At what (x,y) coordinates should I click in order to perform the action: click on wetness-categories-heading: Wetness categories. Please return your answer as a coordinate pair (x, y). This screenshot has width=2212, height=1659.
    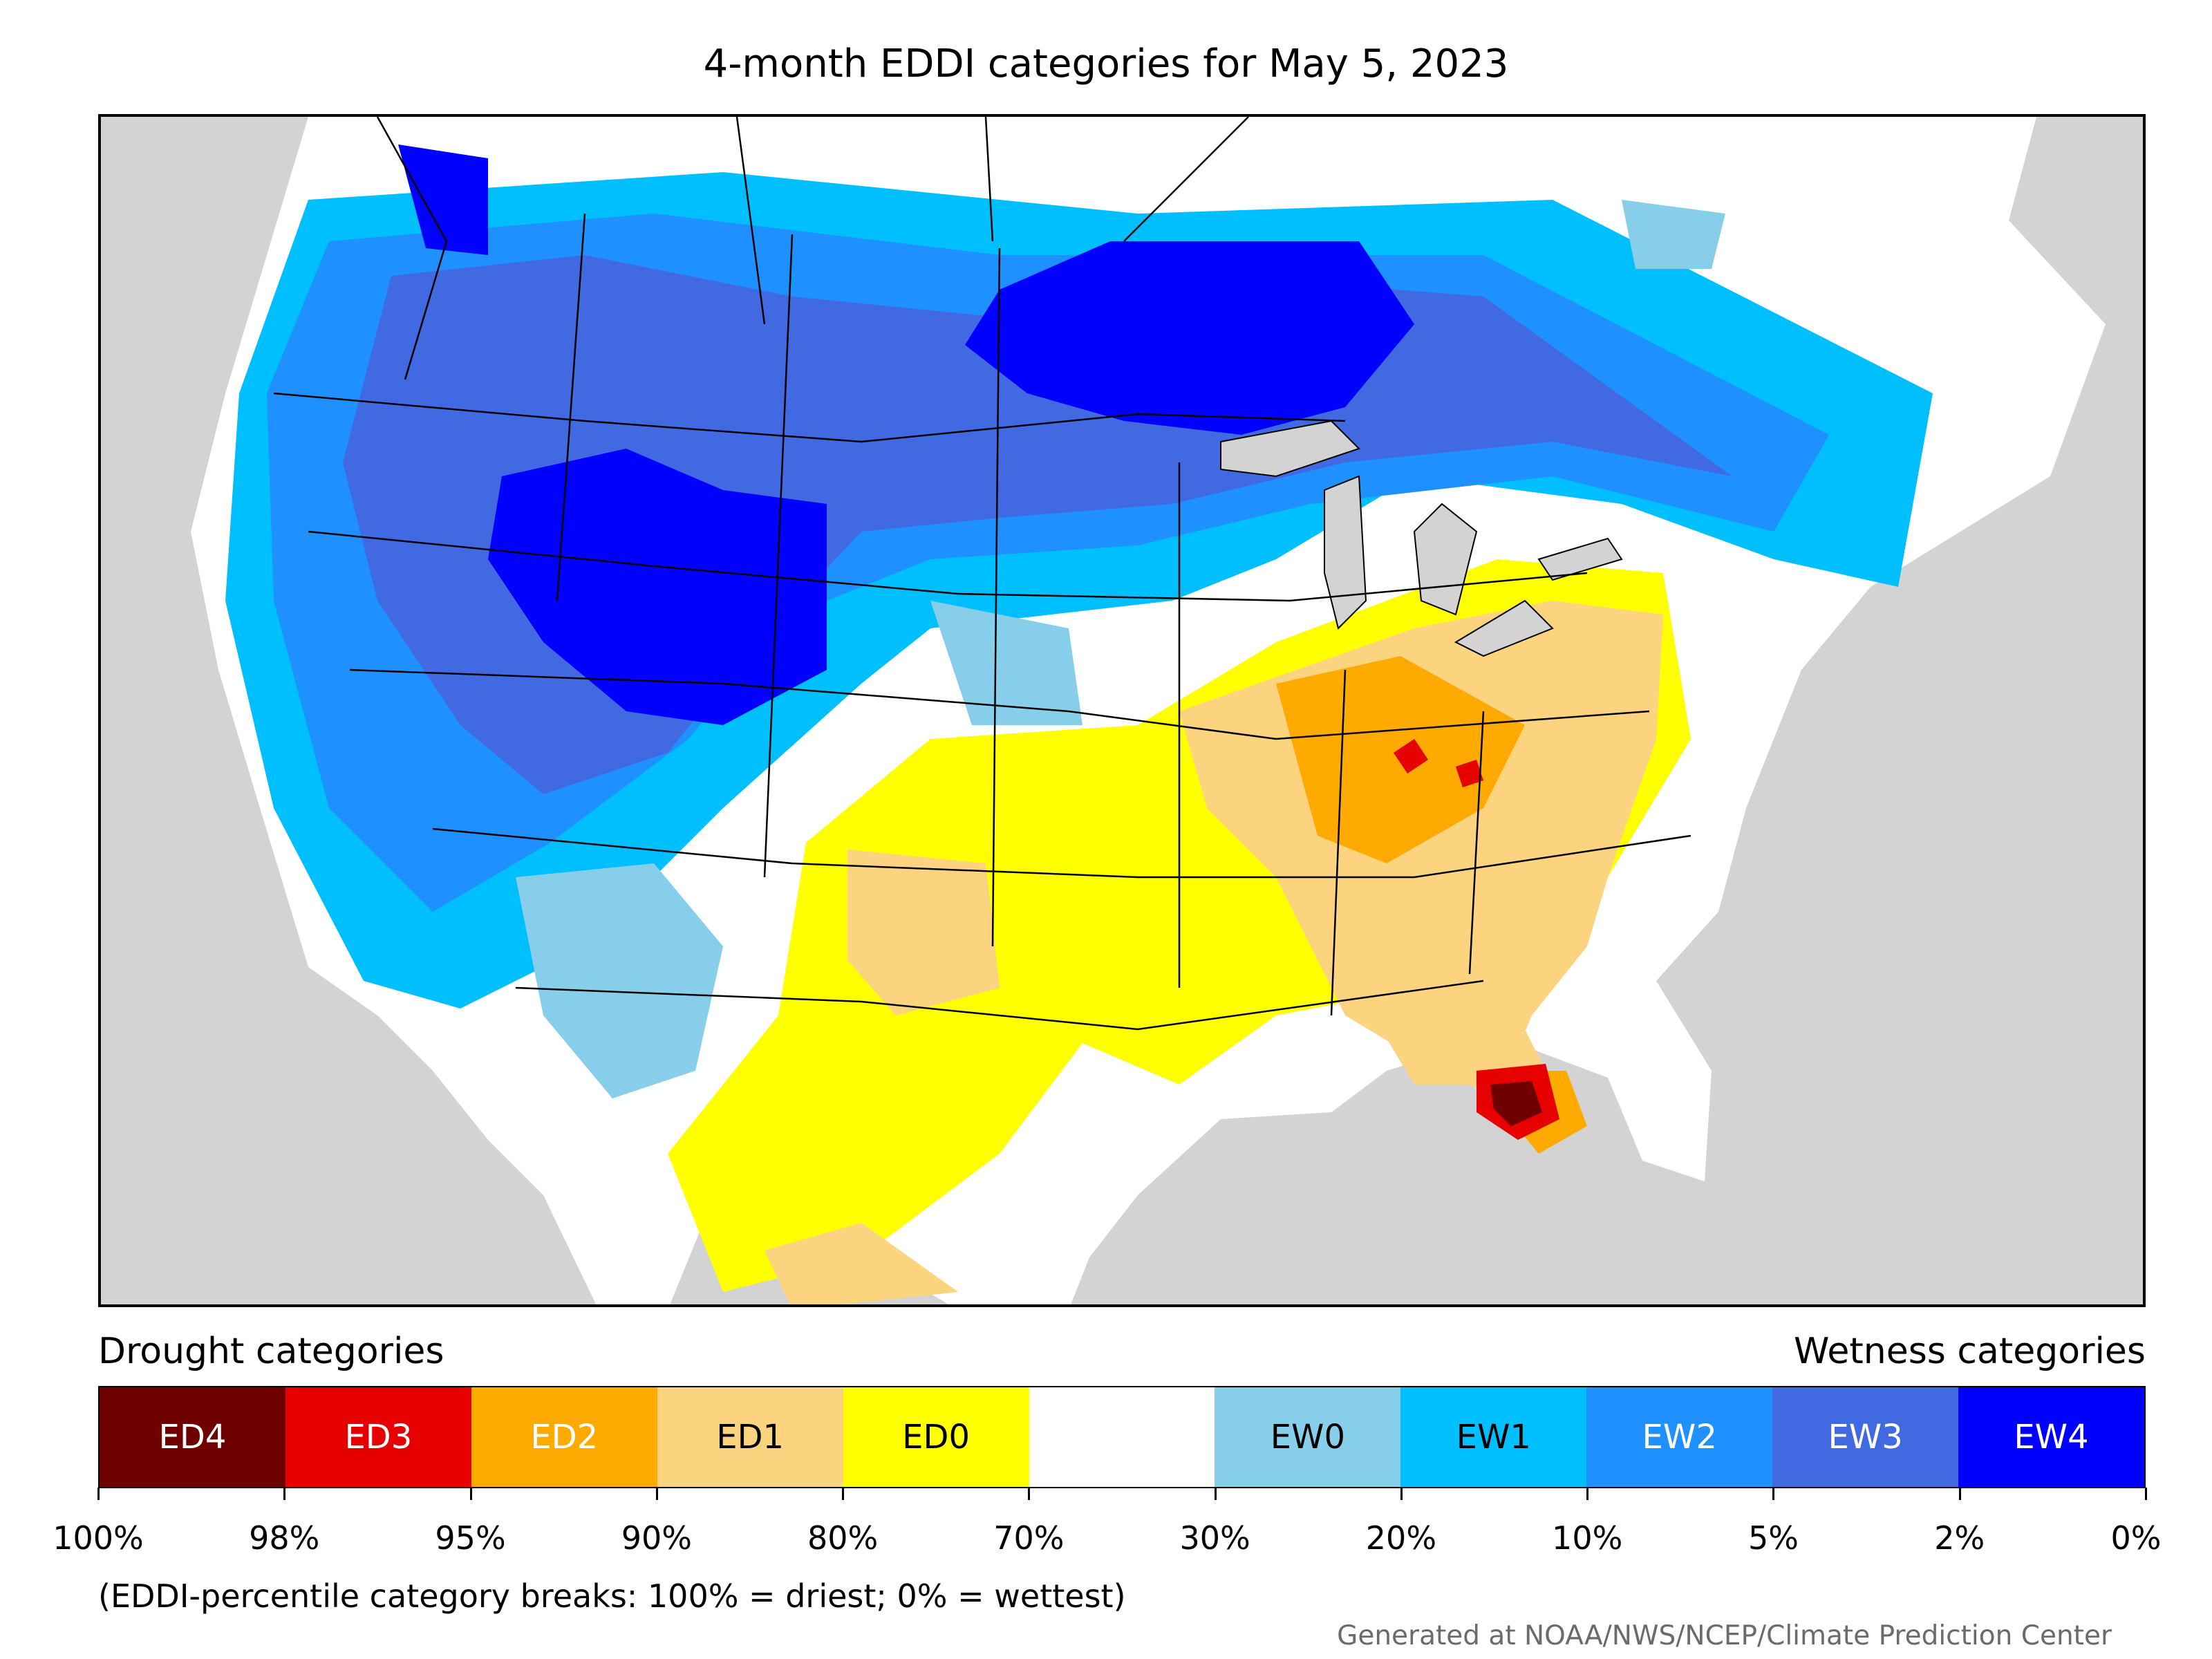
    Looking at the image, I should click on (1970, 1351).